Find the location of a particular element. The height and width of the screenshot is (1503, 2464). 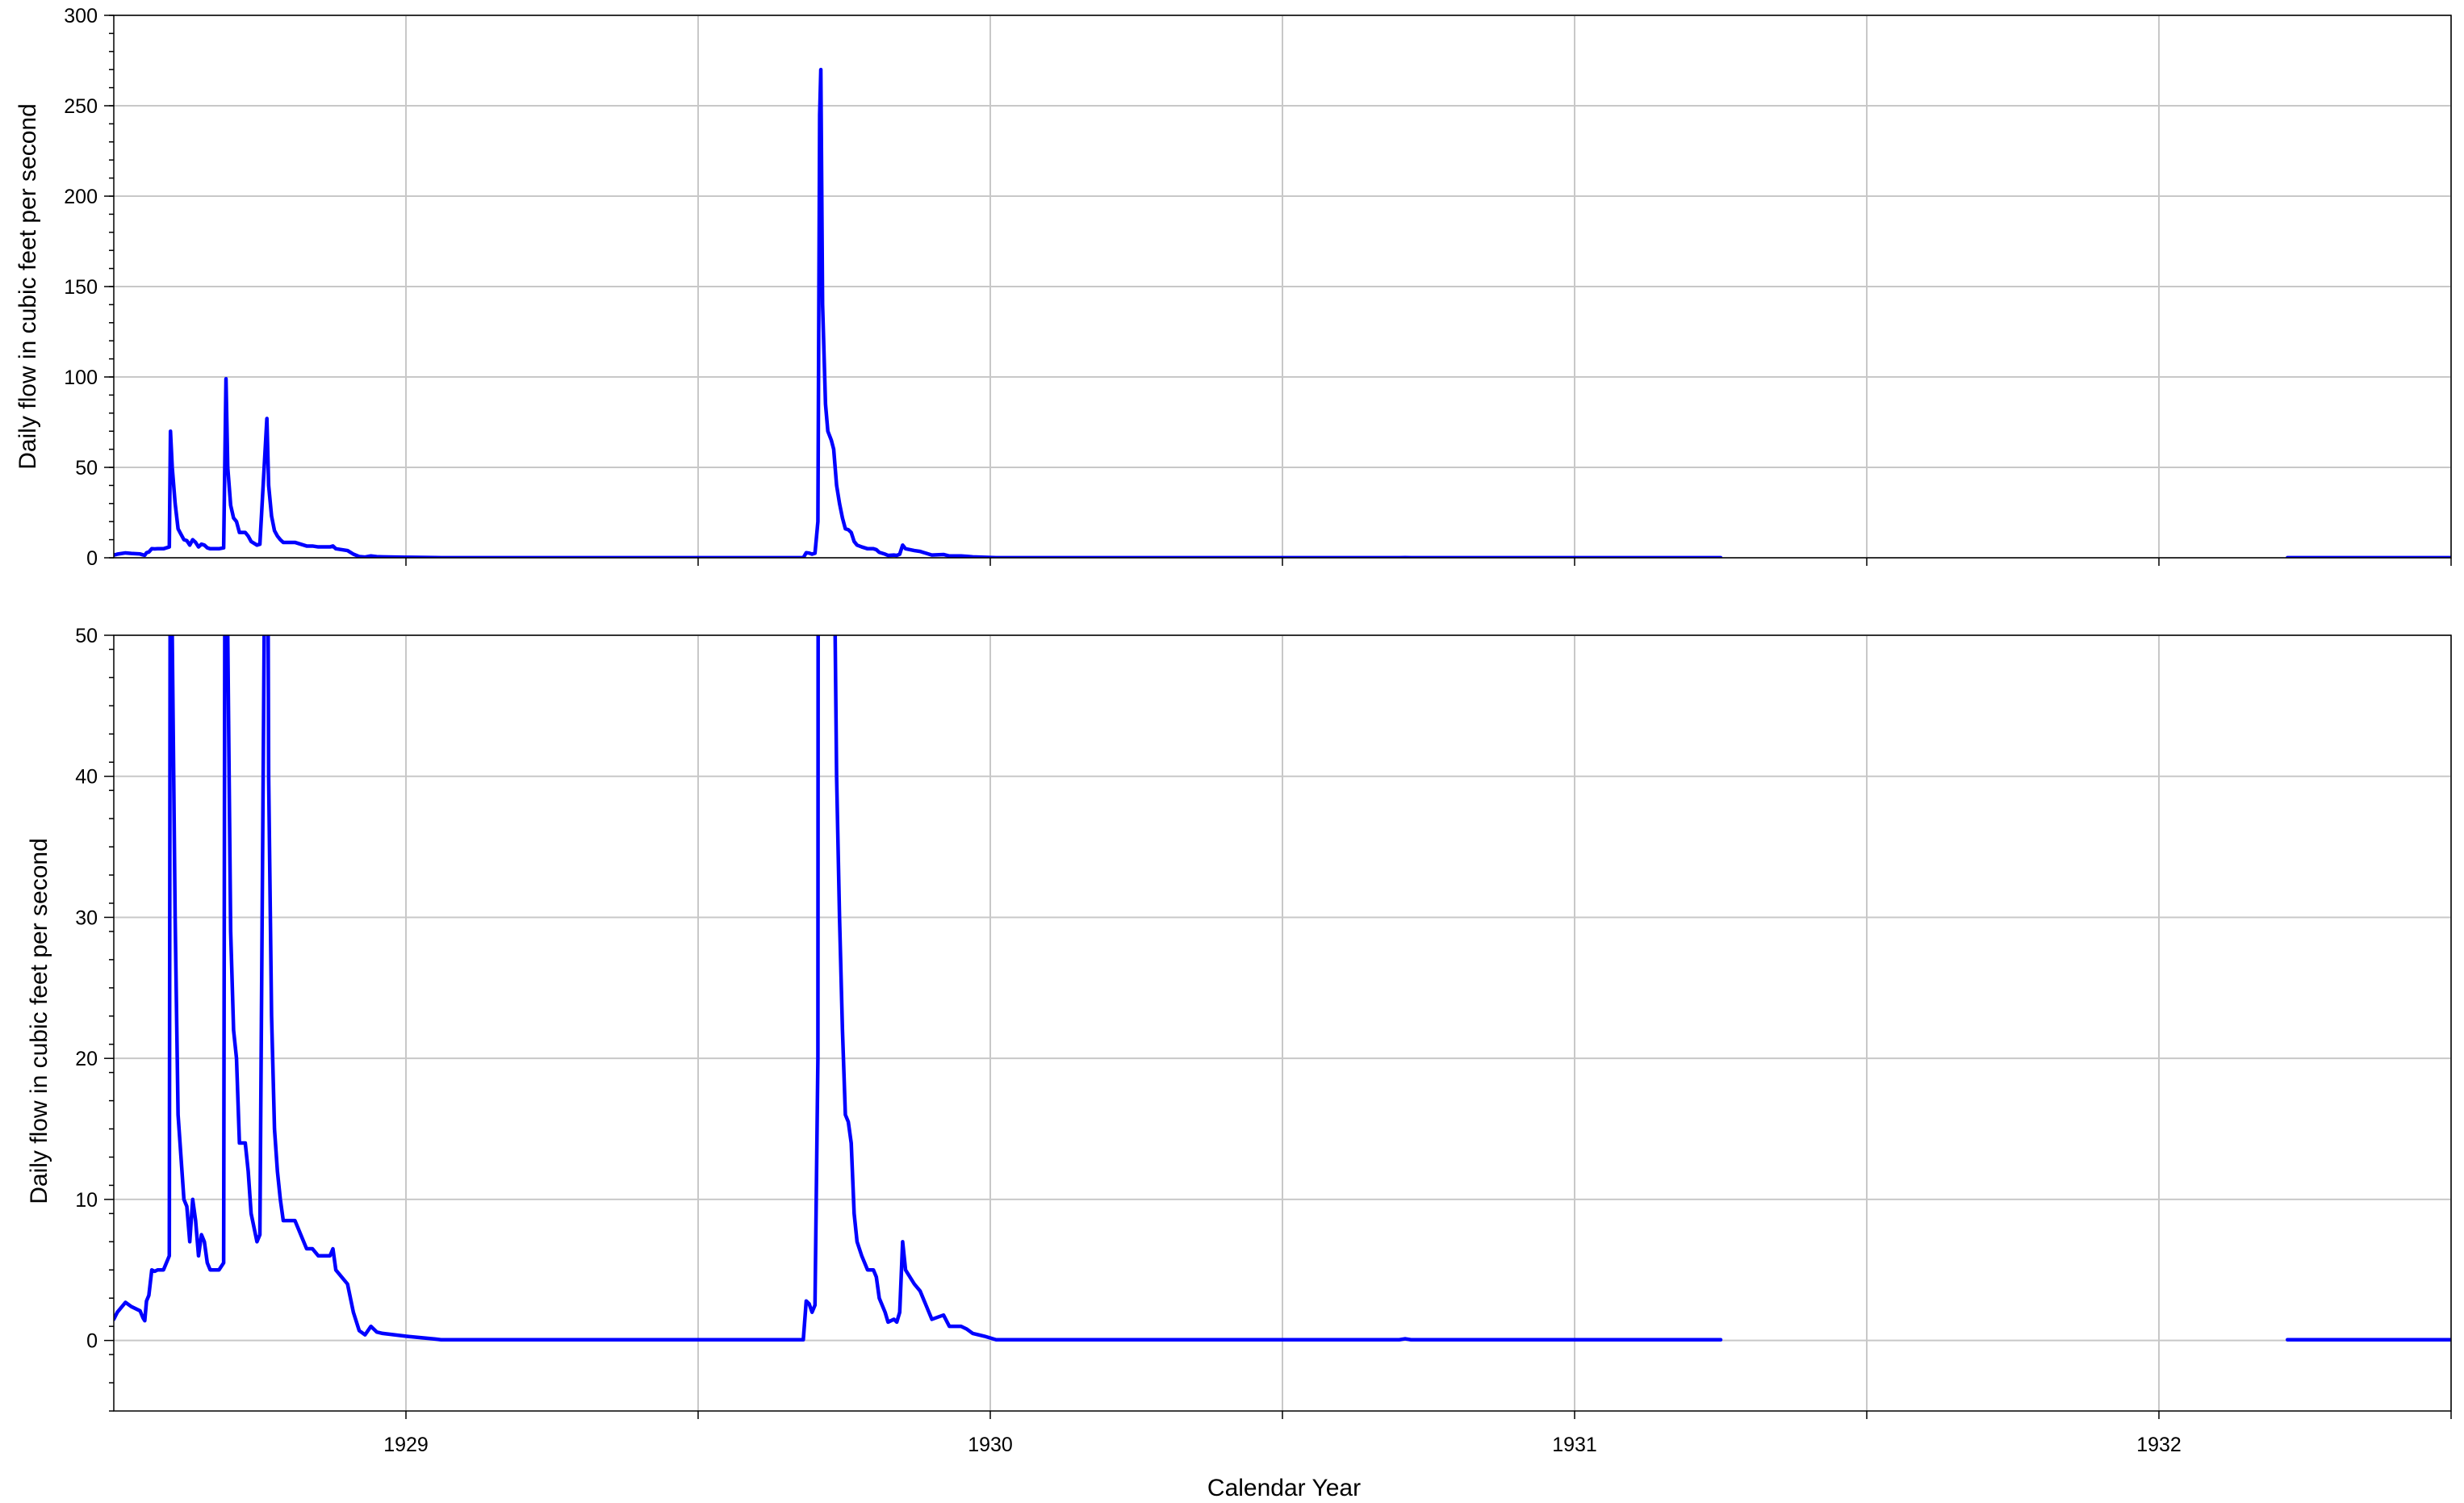

top-y-axis-label: Daily flow in cubic feet per second is located at coordinates (28, 286).